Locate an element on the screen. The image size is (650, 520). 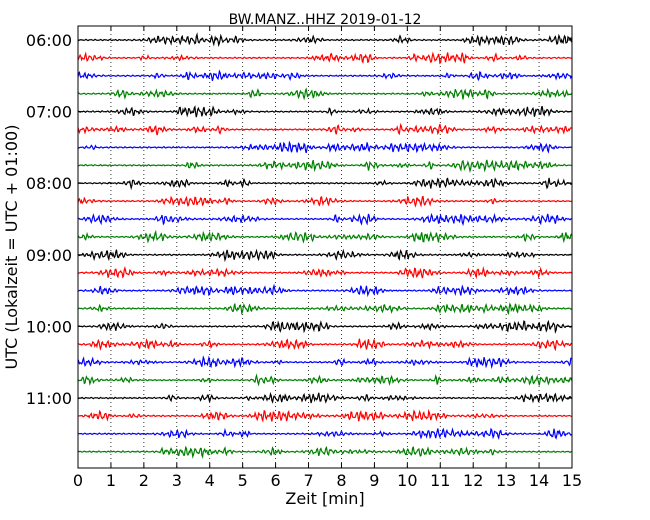
x-tick-label: 15 is located at coordinates (572, 480).